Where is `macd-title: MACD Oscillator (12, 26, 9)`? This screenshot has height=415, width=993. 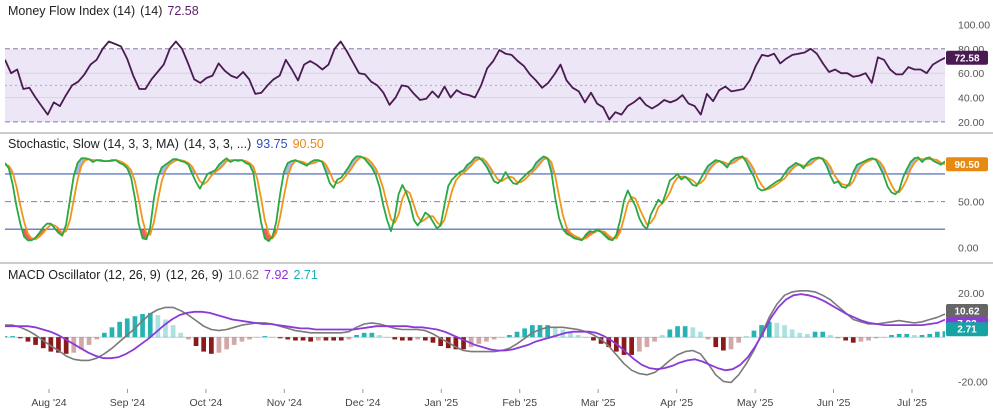 macd-title: MACD Oscillator (12, 26, 9) is located at coordinates (84, 275).